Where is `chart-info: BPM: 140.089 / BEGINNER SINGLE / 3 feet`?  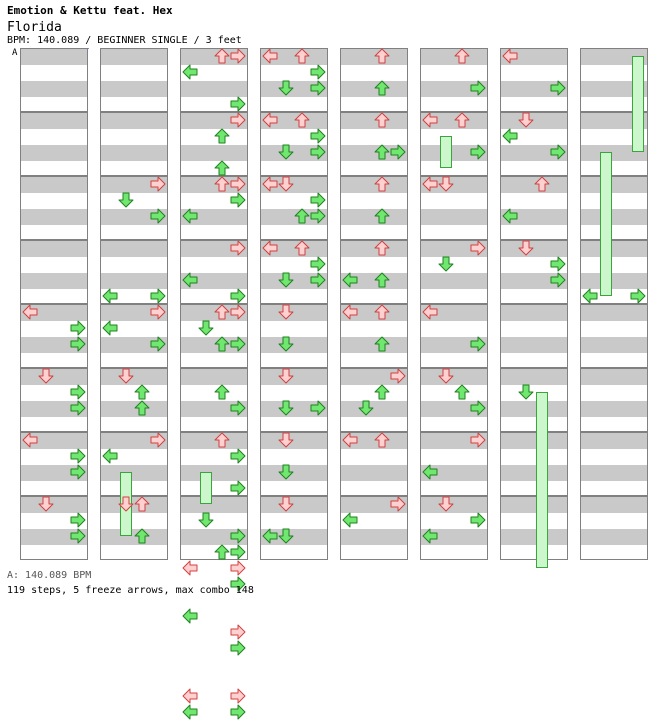 chart-info: BPM: 140.089 / BEGINNER SINGLE / 3 feet is located at coordinates (124, 40).